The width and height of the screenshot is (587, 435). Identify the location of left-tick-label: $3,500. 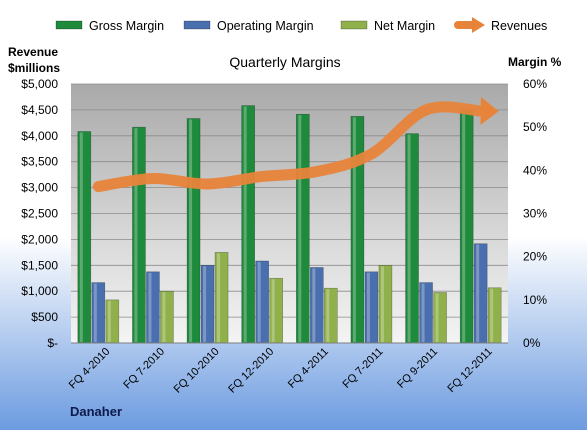
(39, 162).